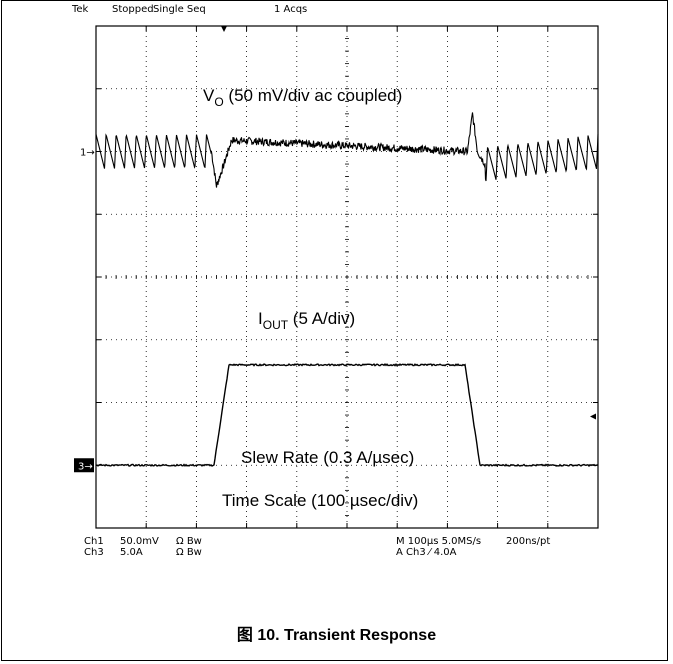  What do you see at coordinates (139, 541) in the screenshot?
I see `ch1-scale: 50.0mV` at bounding box center [139, 541].